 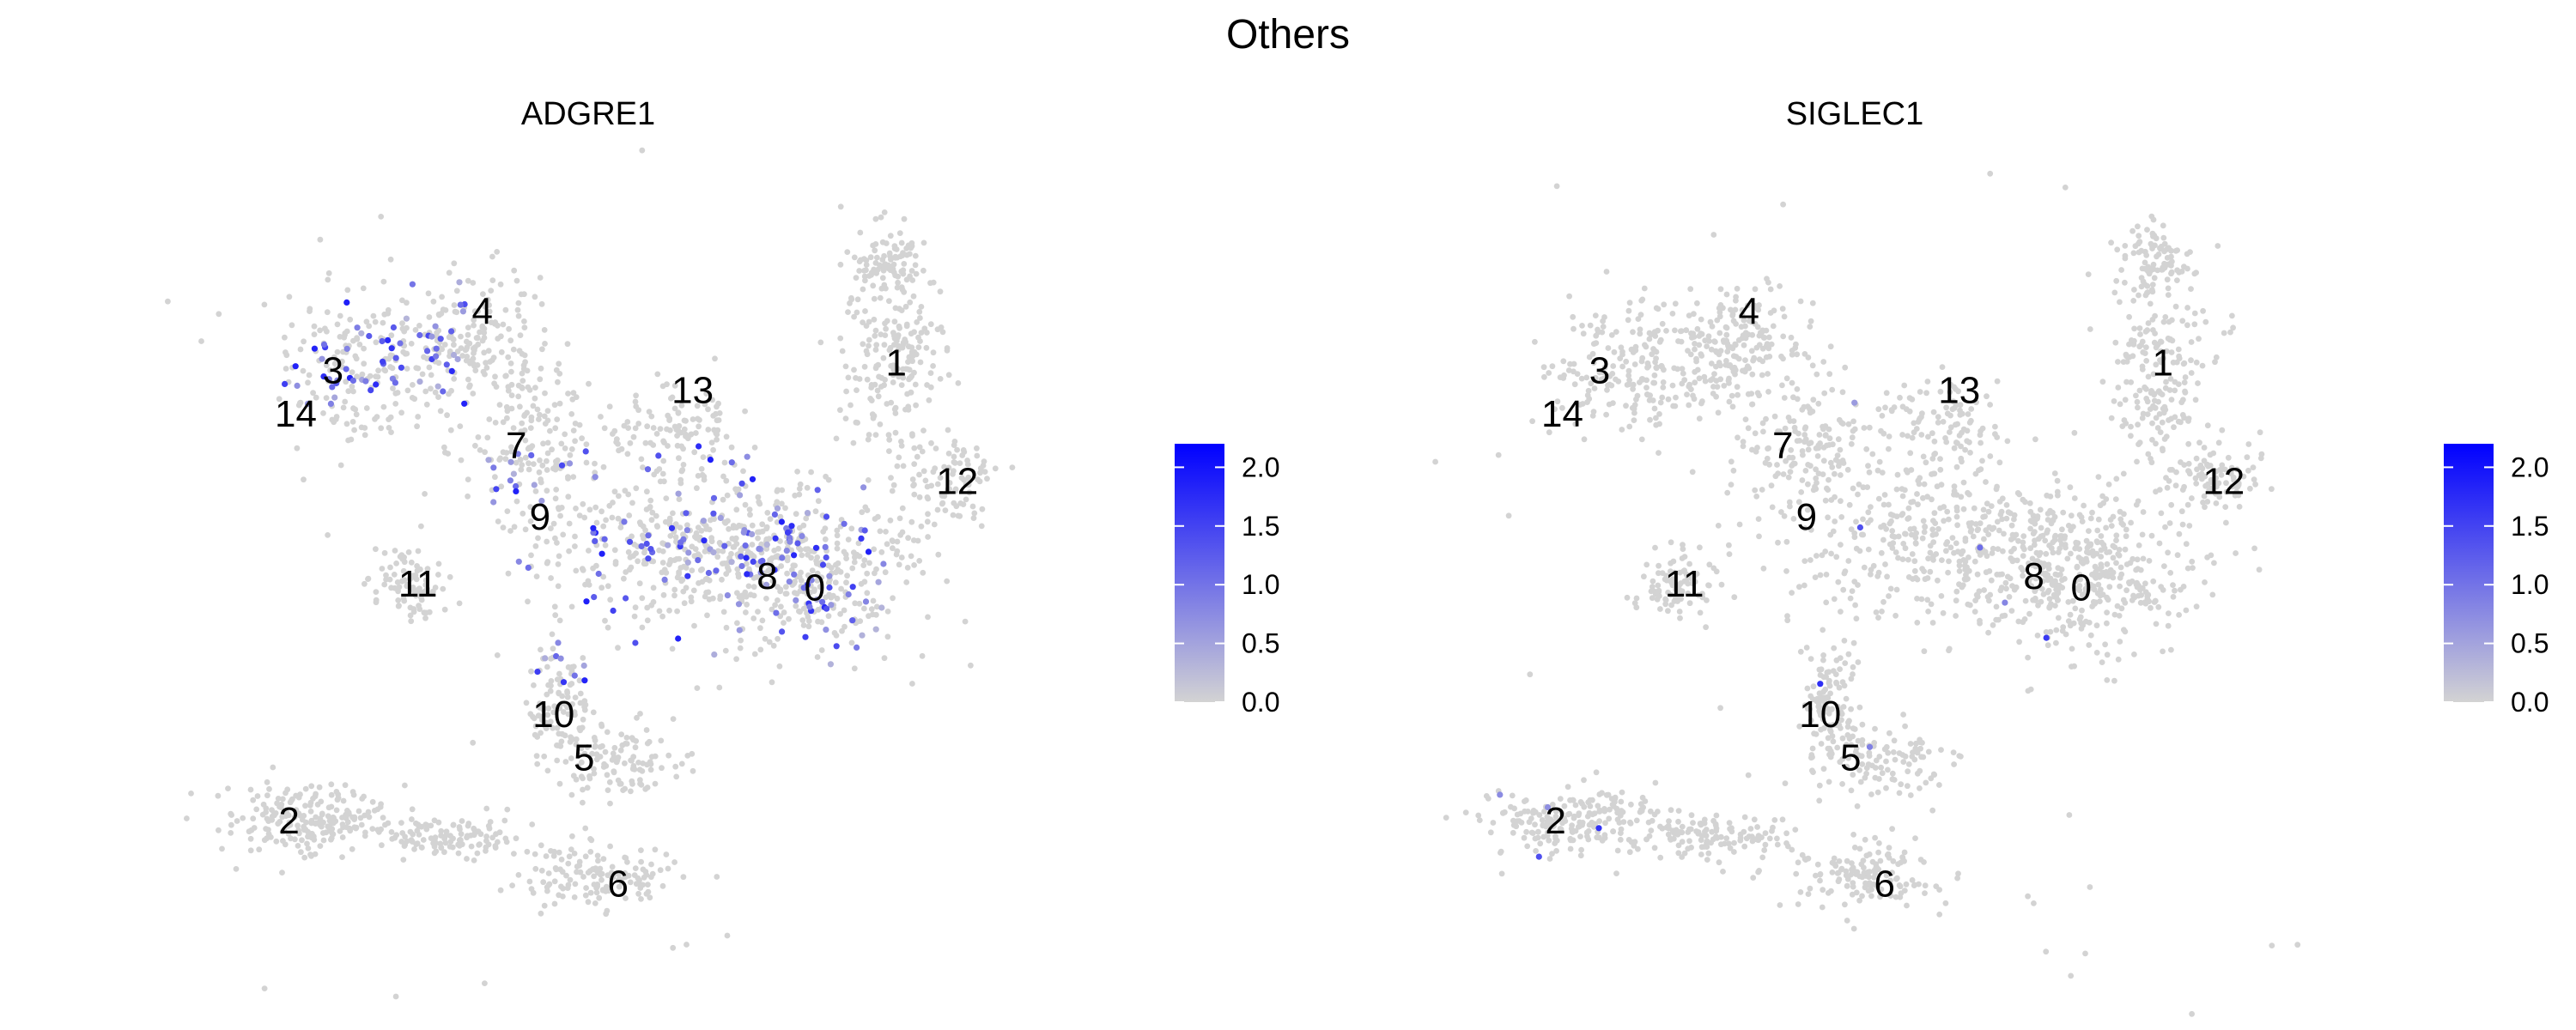 I want to click on cluster-label-11: 11, so click(x=418, y=584).